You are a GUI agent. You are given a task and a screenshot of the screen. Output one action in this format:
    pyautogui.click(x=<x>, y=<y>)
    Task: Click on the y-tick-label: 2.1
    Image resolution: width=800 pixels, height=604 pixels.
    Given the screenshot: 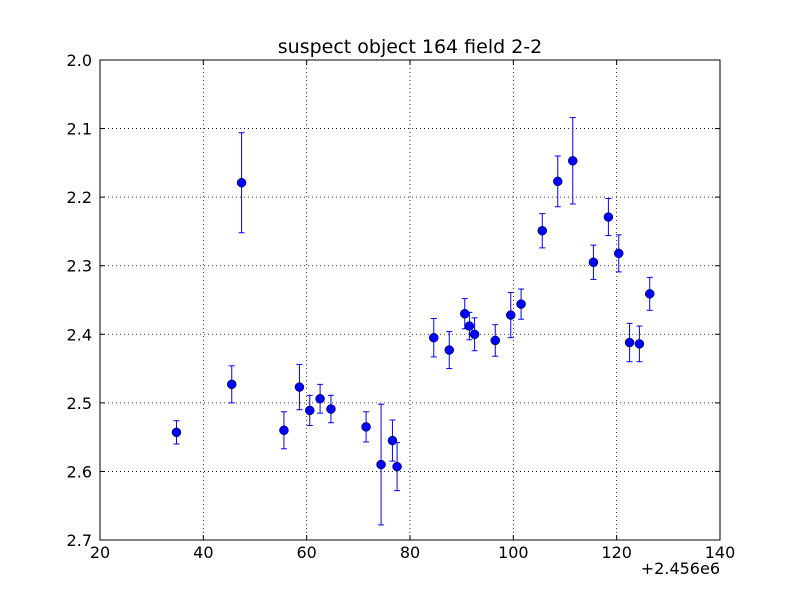 What is the action you would take?
    pyautogui.click(x=79, y=129)
    